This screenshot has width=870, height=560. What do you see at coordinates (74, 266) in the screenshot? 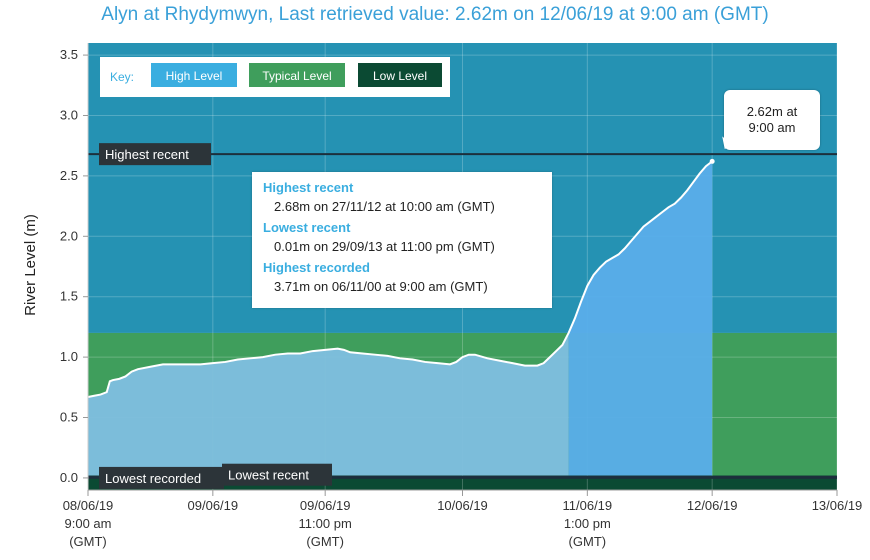
I see `y-axis: 0.0 0.5 1.0 1.5 2.0 2.5 3.0 3.5` at bounding box center [74, 266].